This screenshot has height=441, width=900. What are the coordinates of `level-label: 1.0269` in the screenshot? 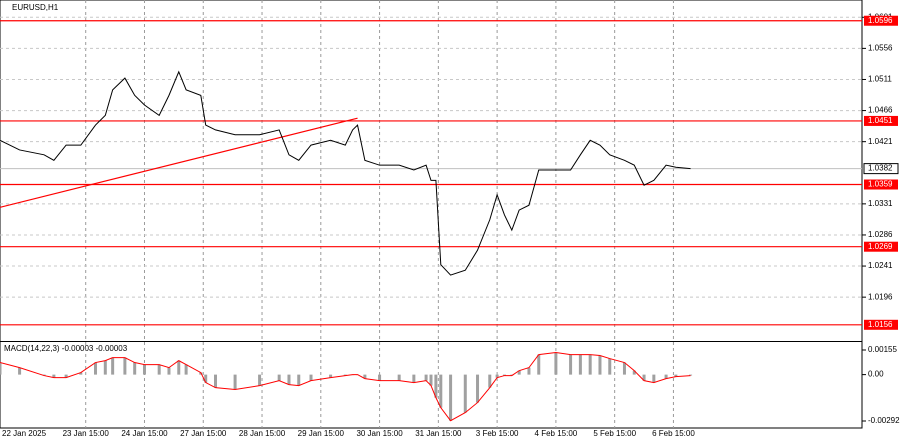 It's located at (880, 246).